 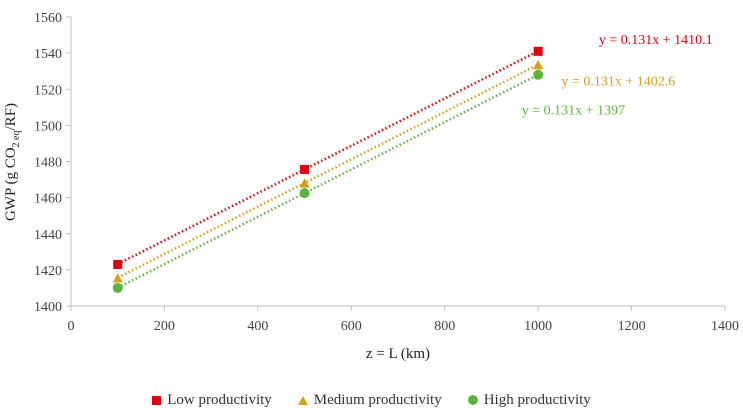 I want to click on trendline-equation-medium: y = 0.131x + 1402.6, so click(x=619, y=82).